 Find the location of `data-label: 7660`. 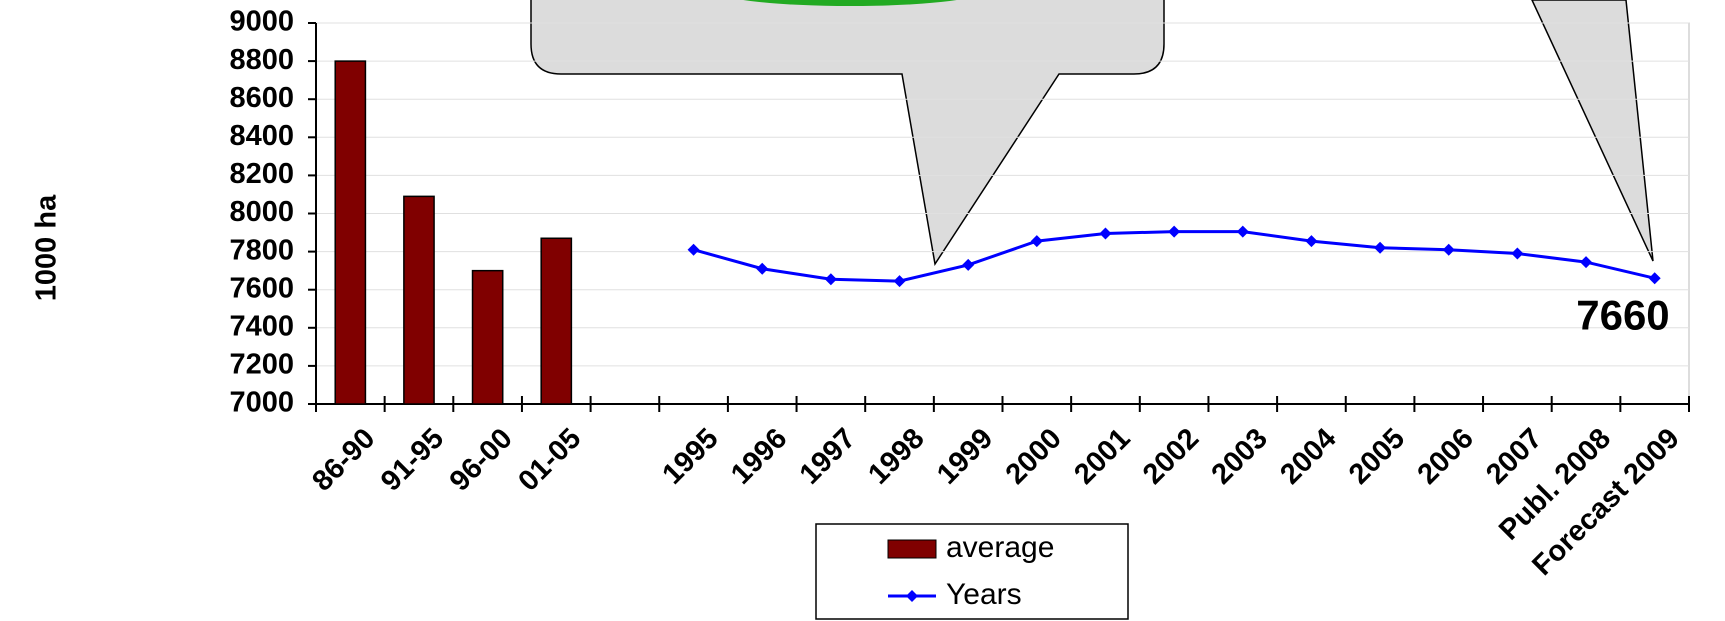

data-label: 7660 is located at coordinates (1622, 314).